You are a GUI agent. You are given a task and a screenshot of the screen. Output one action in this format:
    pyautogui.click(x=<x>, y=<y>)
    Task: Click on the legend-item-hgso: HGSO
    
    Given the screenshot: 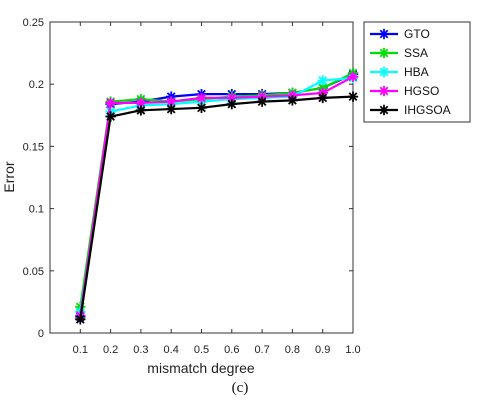 What is the action you would take?
    pyautogui.click(x=404, y=91)
    